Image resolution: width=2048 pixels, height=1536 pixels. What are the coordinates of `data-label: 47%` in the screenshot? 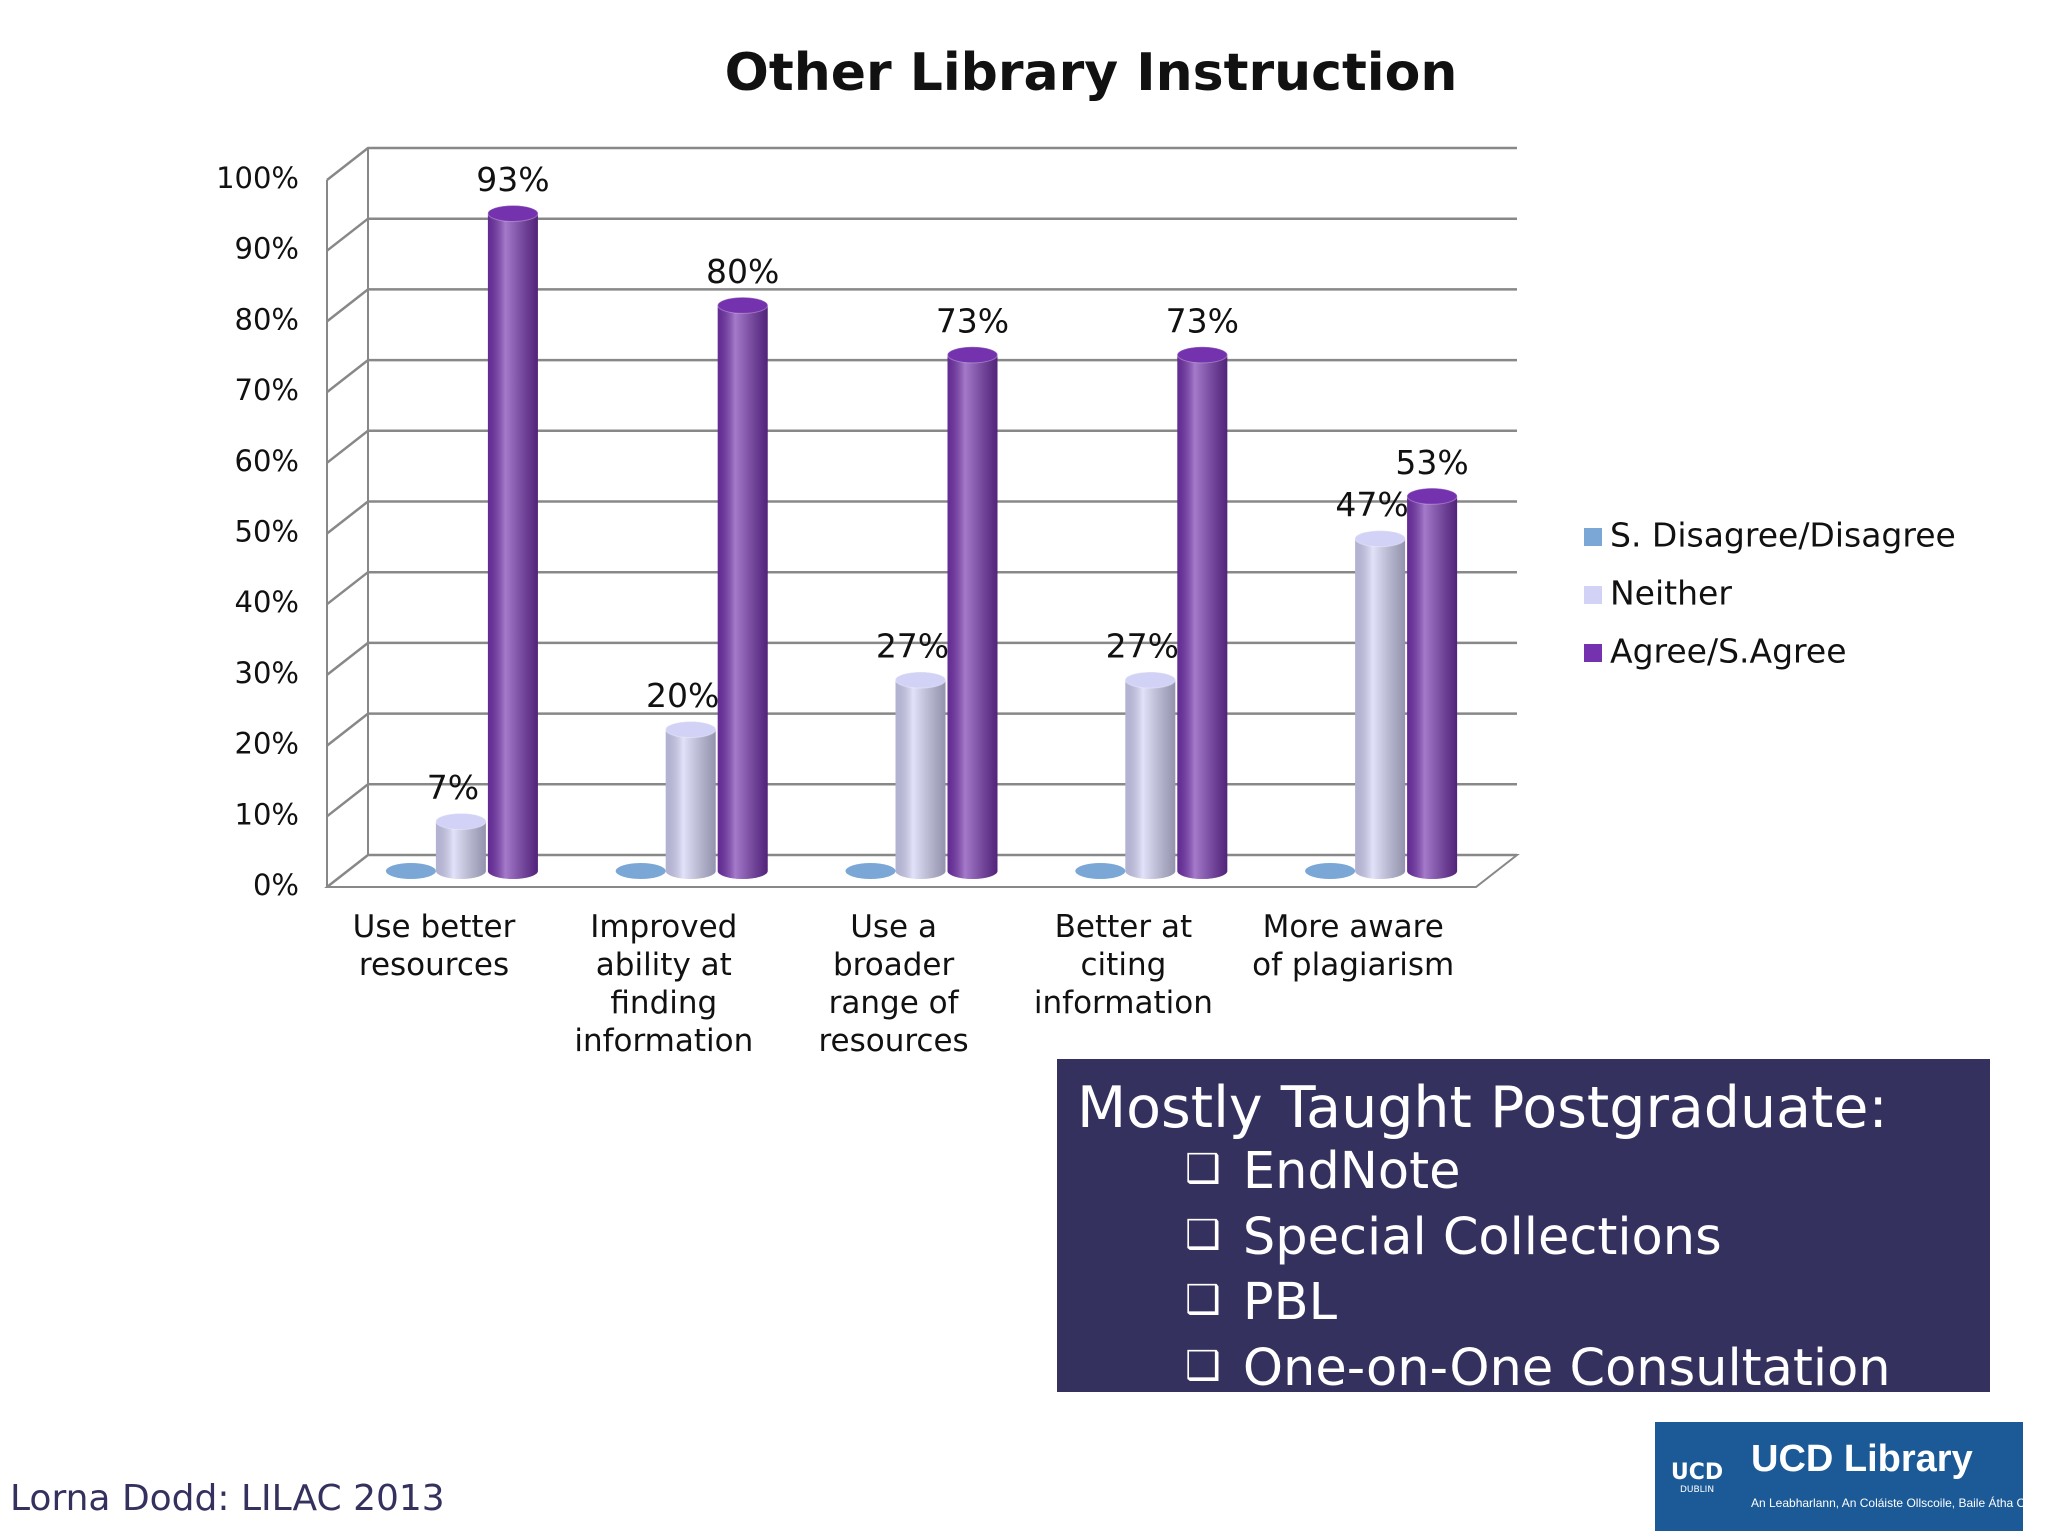 It's located at (1371, 504).